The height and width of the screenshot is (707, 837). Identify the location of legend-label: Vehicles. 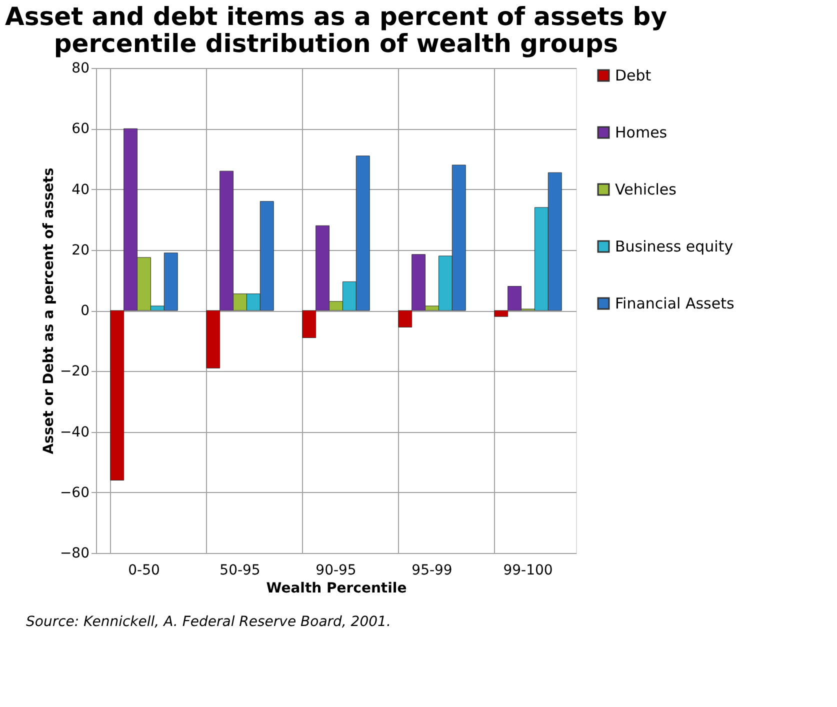
(646, 189).